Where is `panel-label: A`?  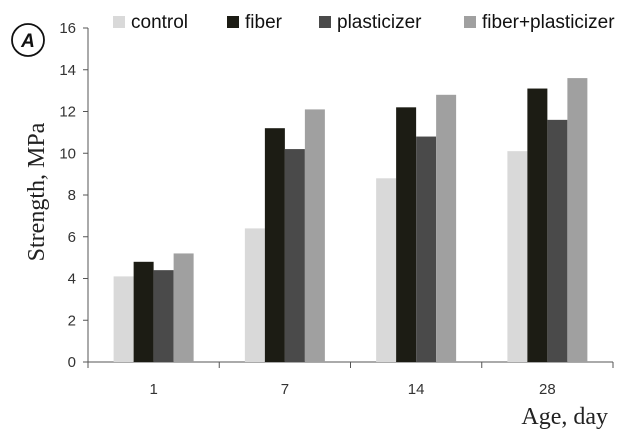
panel-label: A is located at coordinates (28, 40).